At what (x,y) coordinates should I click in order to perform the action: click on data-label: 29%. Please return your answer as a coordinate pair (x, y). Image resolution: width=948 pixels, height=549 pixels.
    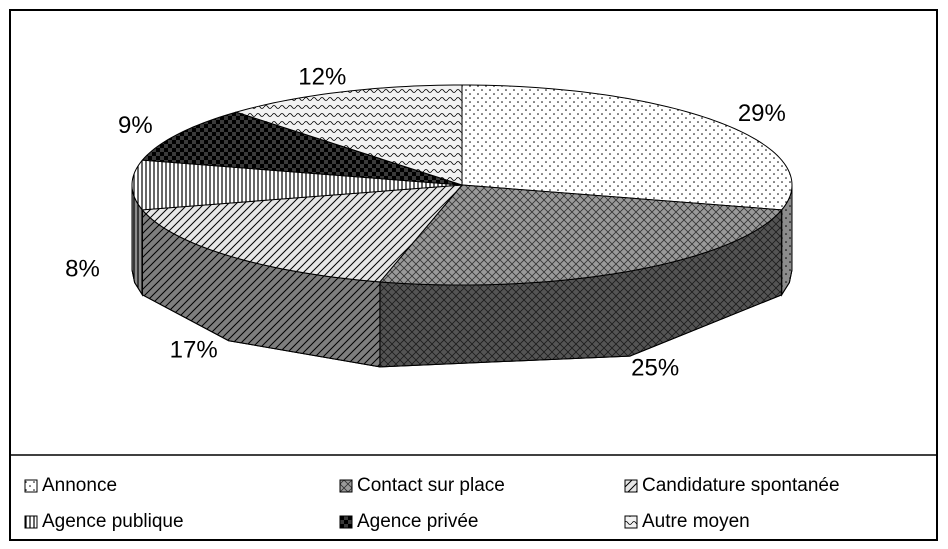
    Looking at the image, I should click on (762, 113).